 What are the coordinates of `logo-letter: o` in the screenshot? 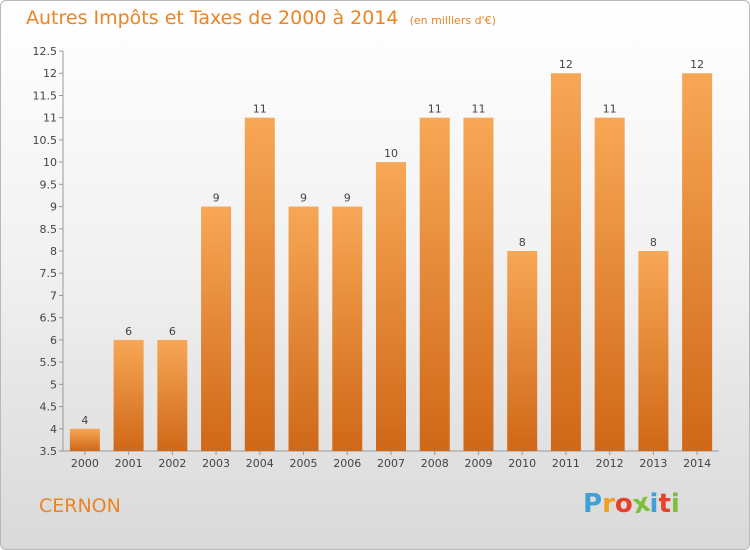 It's located at (623, 504).